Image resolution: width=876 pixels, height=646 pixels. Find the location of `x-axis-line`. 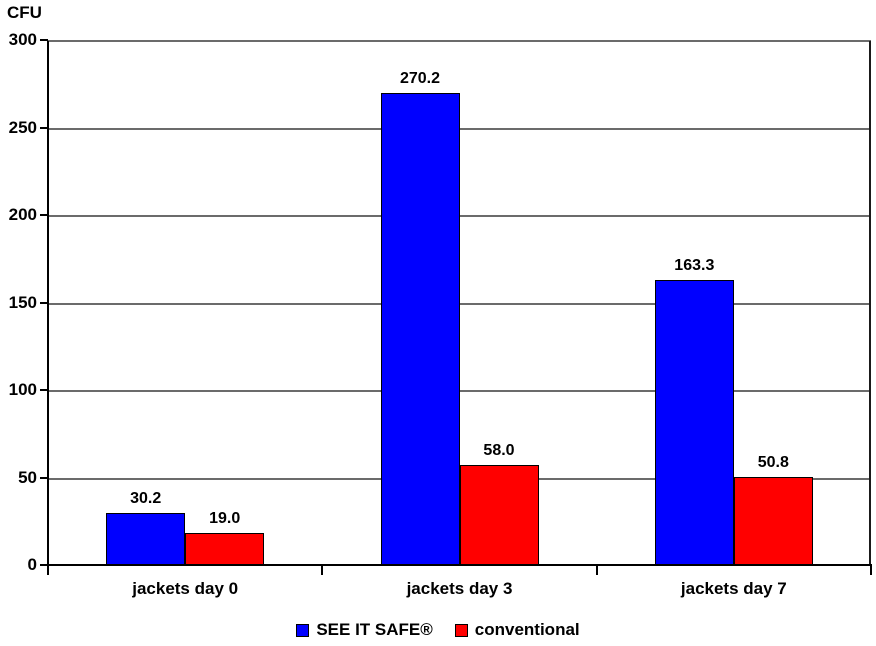

x-axis-line is located at coordinates (459, 565).